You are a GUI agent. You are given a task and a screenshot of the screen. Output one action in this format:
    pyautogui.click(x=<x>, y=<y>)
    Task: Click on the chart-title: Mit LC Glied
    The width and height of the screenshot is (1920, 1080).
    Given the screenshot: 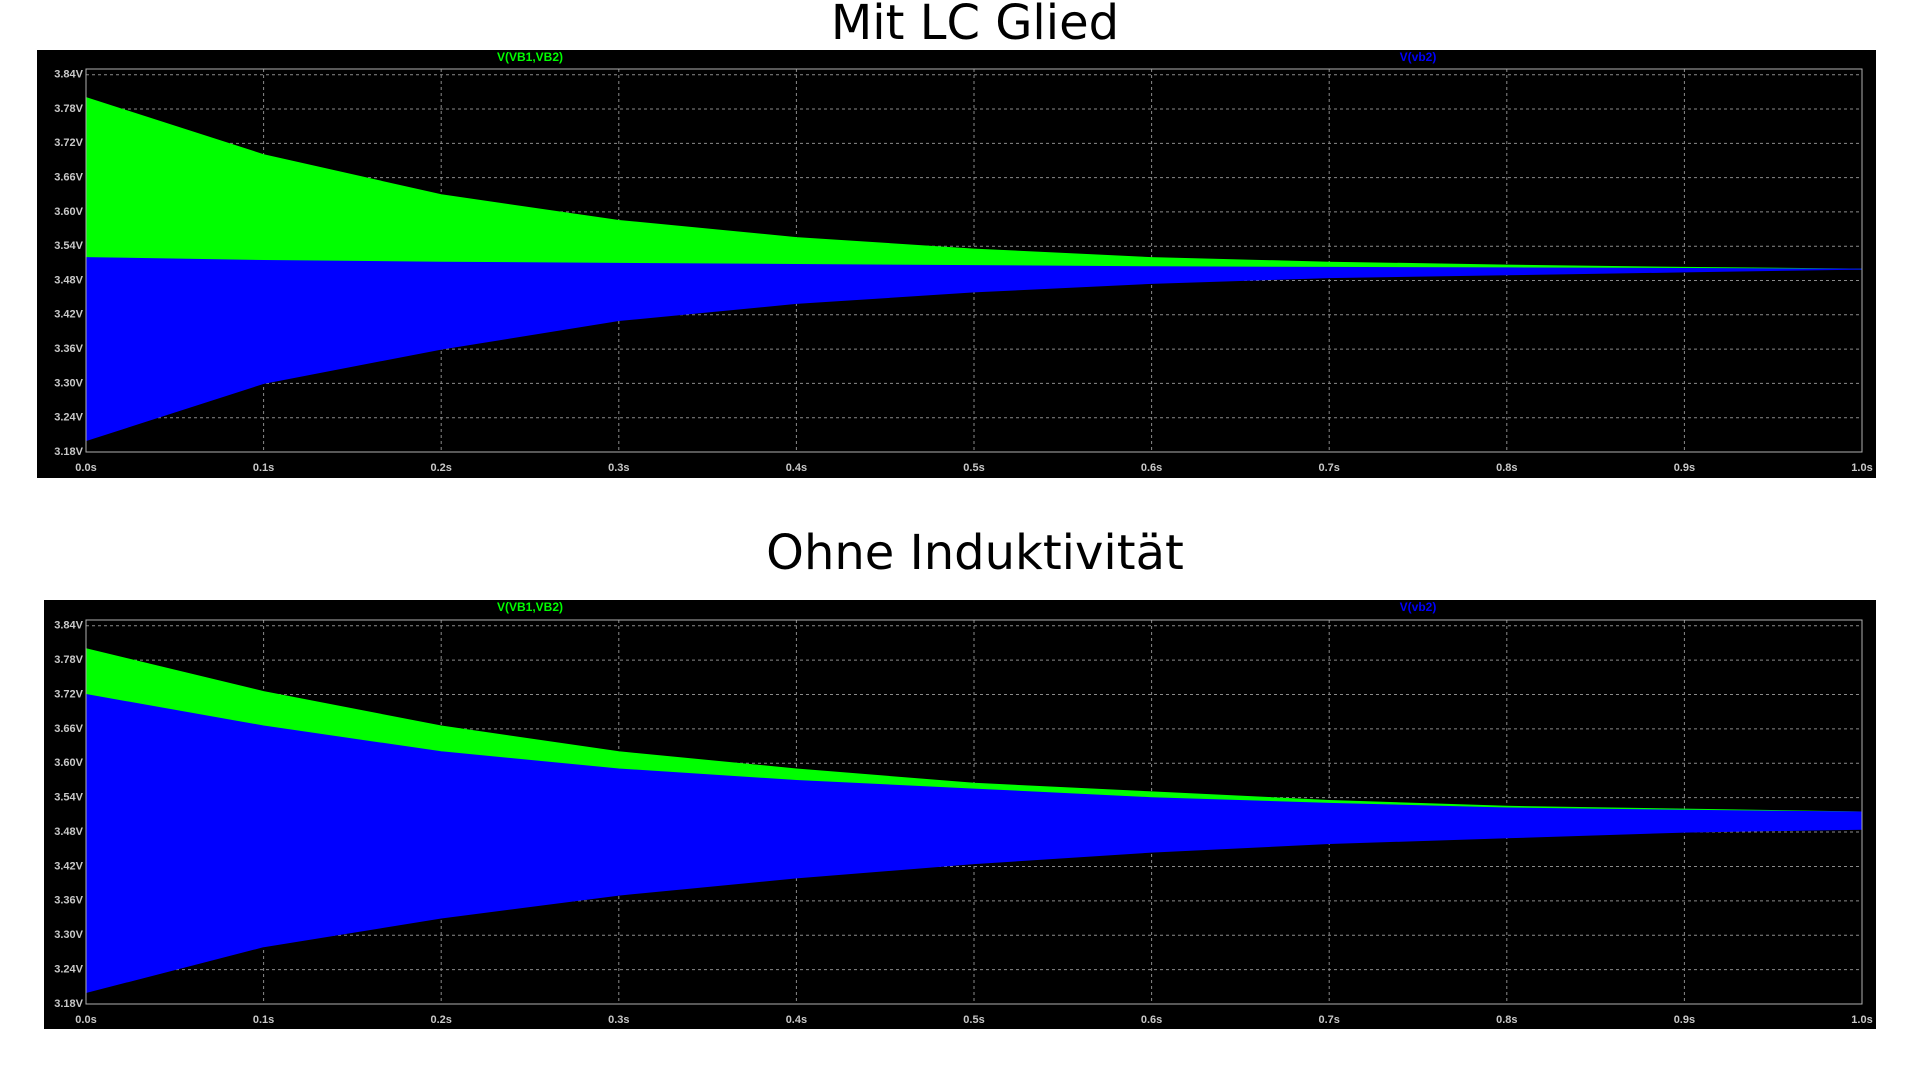 What is the action you would take?
    pyautogui.click(x=975, y=25)
    